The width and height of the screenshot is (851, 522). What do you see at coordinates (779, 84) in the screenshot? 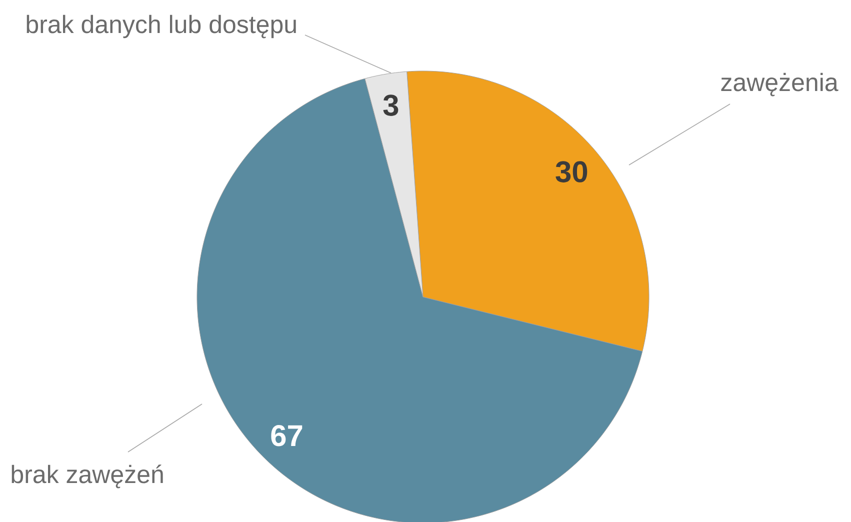
I see `slice-label: zawężenia` at bounding box center [779, 84].